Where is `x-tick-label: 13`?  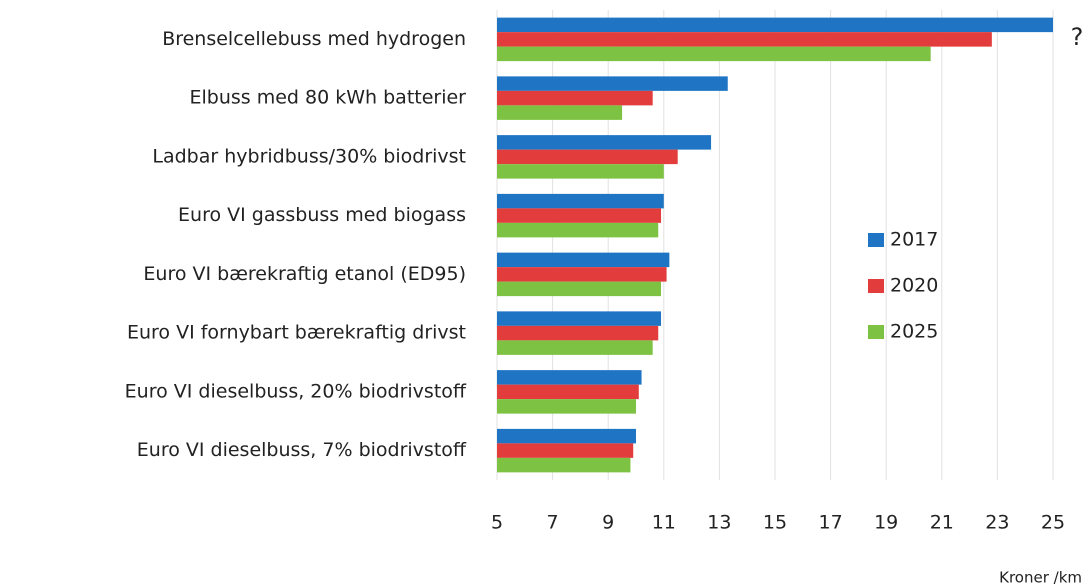
x-tick-label: 13 is located at coordinates (719, 523).